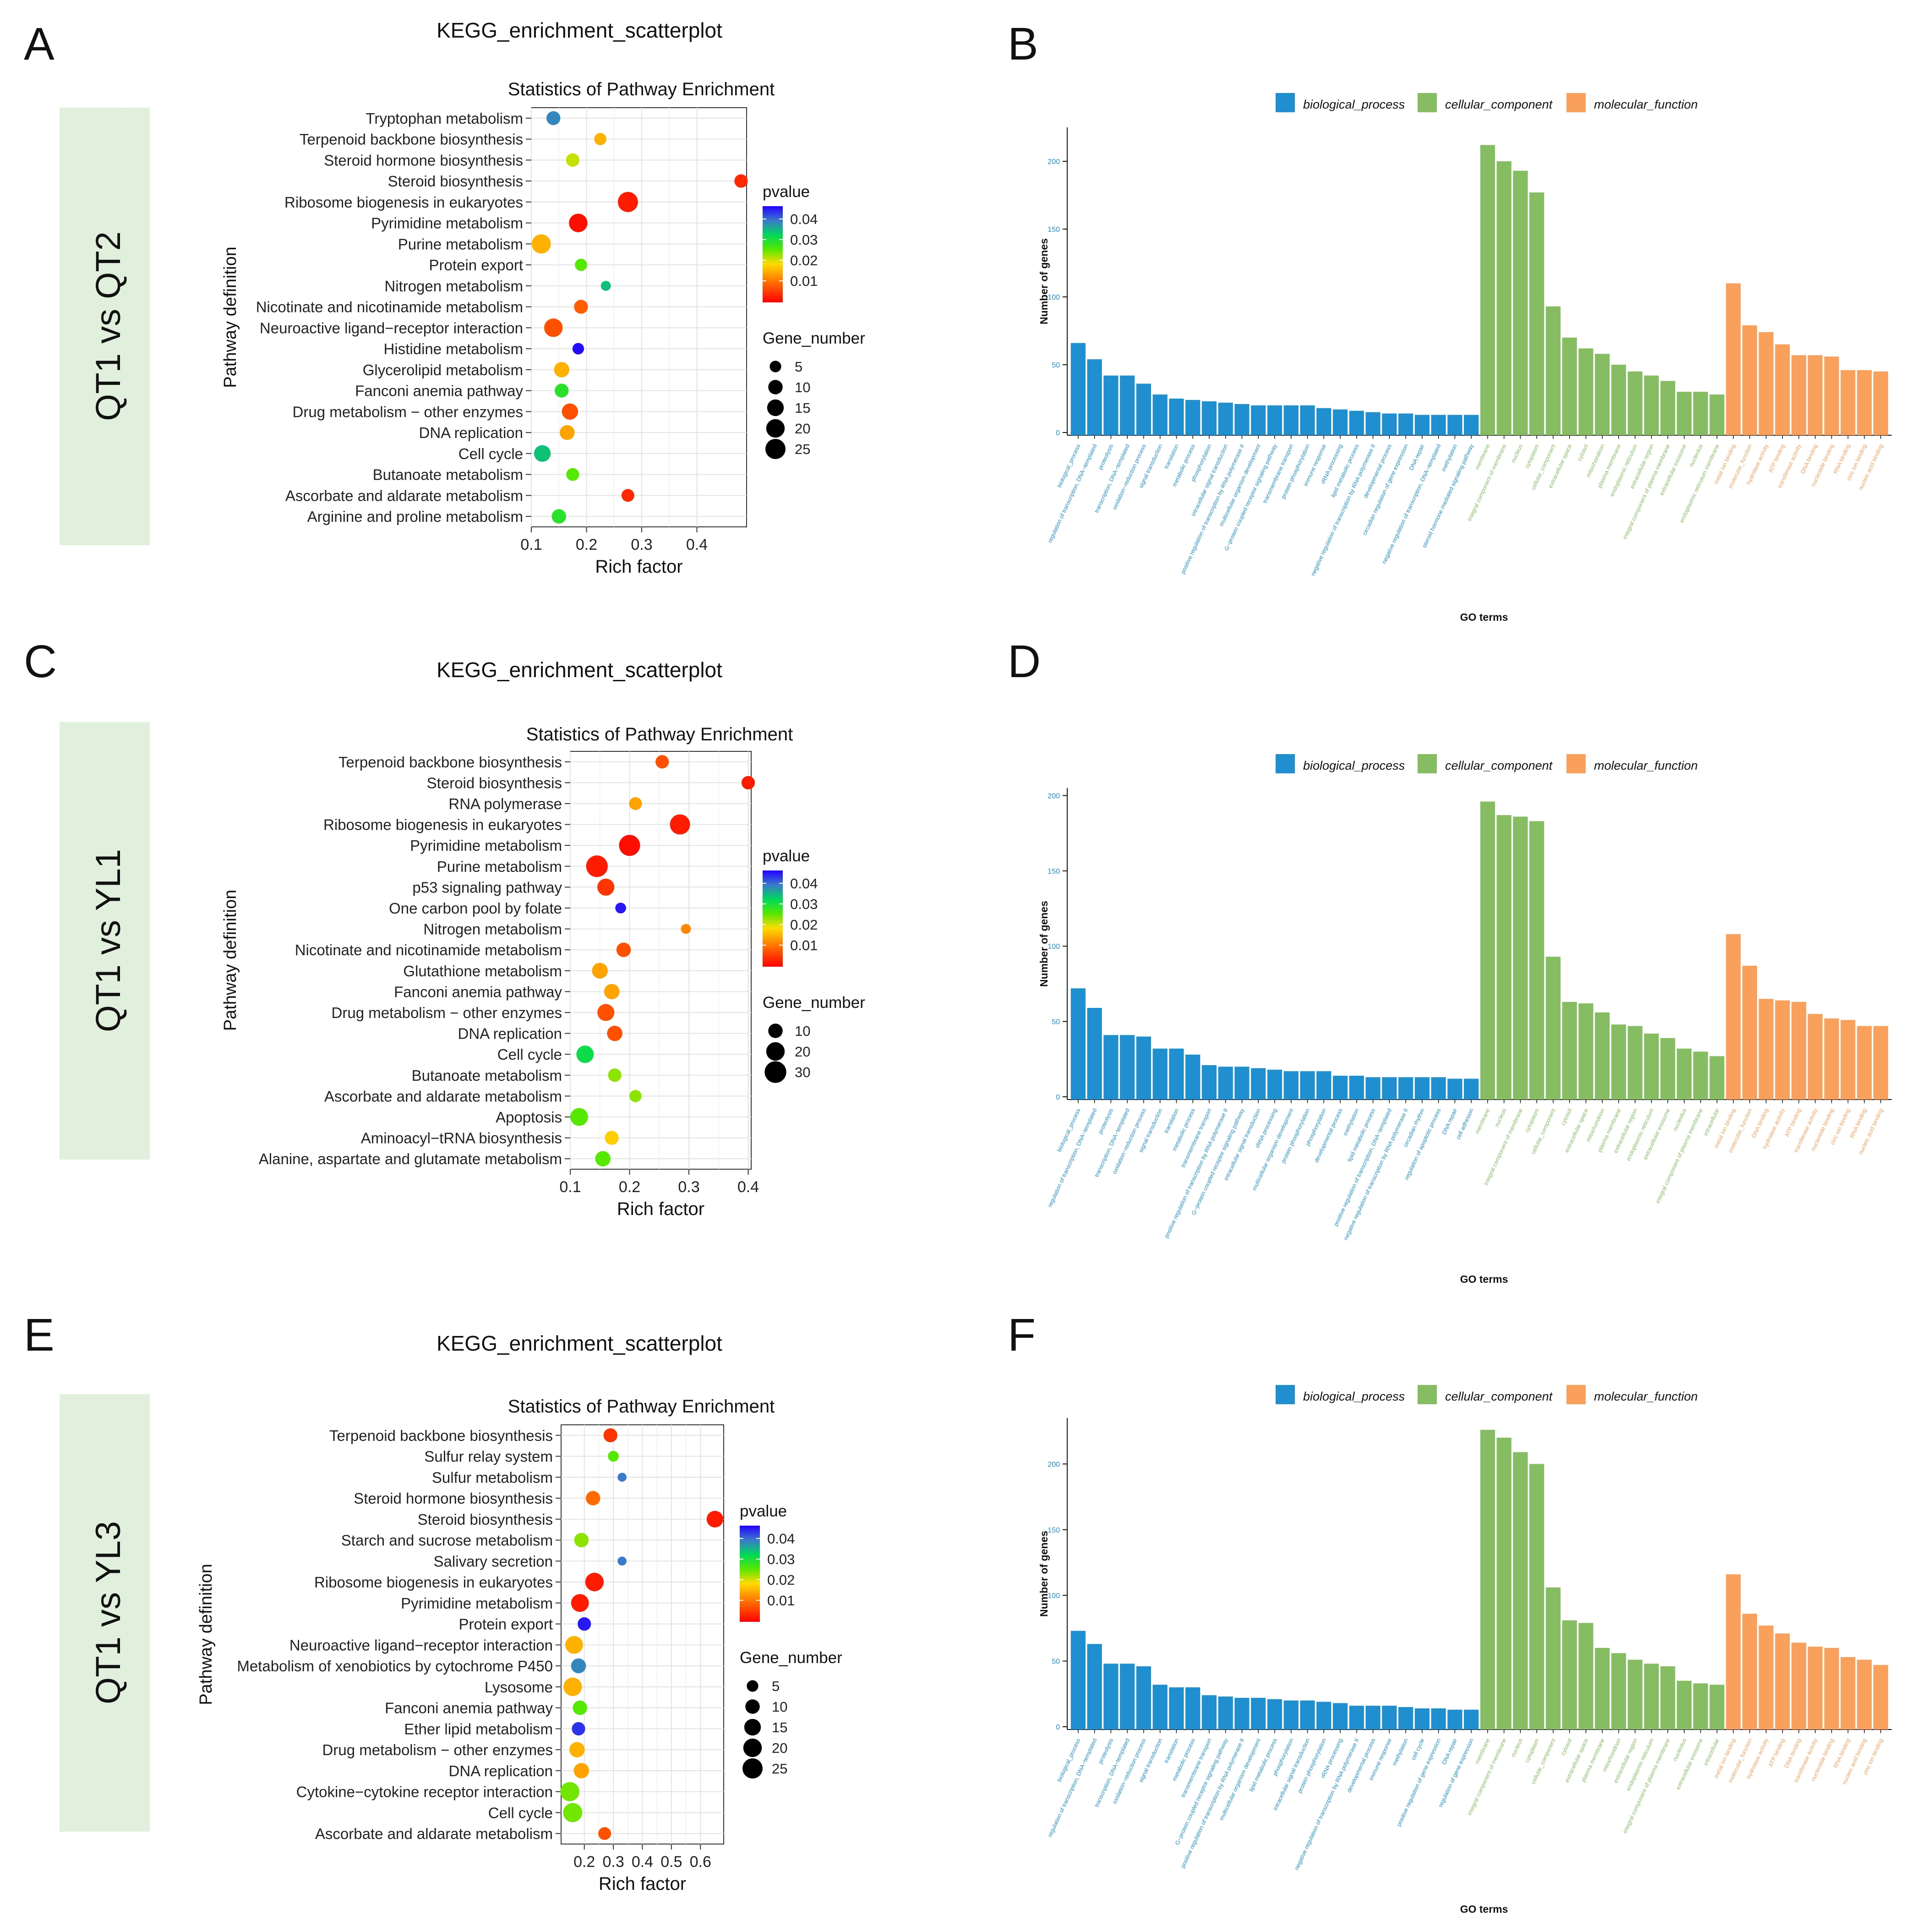 The height and width of the screenshot is (1932, 1910). What do you see at coordinates (781, 1580) in the screenshot?
I see `pvalue-tick-label: 0.02` at bounding box center [781, 1580].